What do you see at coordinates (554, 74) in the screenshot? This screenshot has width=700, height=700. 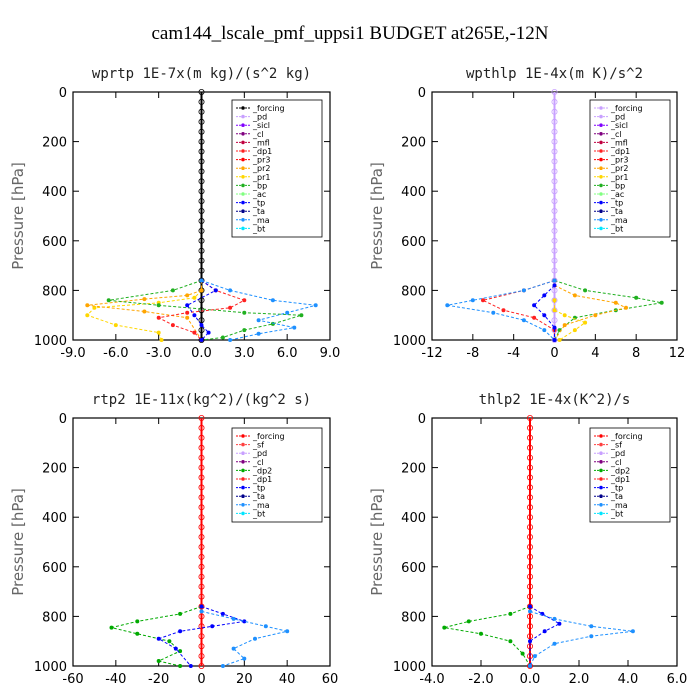 I see `panel-title: wpthlp 1E-4x(m K)/s^2` at bounding box center [554, 74].